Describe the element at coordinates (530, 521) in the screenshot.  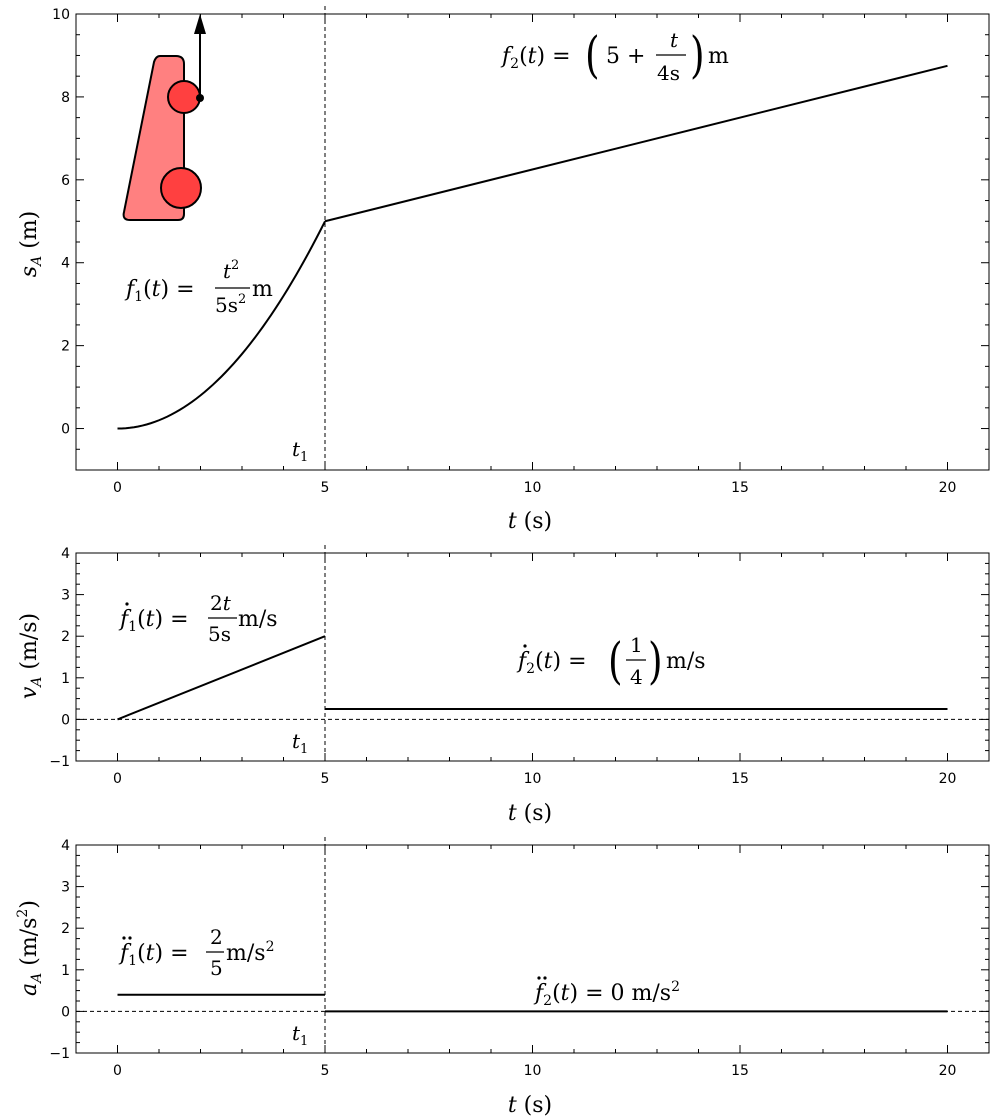
I see `position-xlabel: t (s)` at that location.